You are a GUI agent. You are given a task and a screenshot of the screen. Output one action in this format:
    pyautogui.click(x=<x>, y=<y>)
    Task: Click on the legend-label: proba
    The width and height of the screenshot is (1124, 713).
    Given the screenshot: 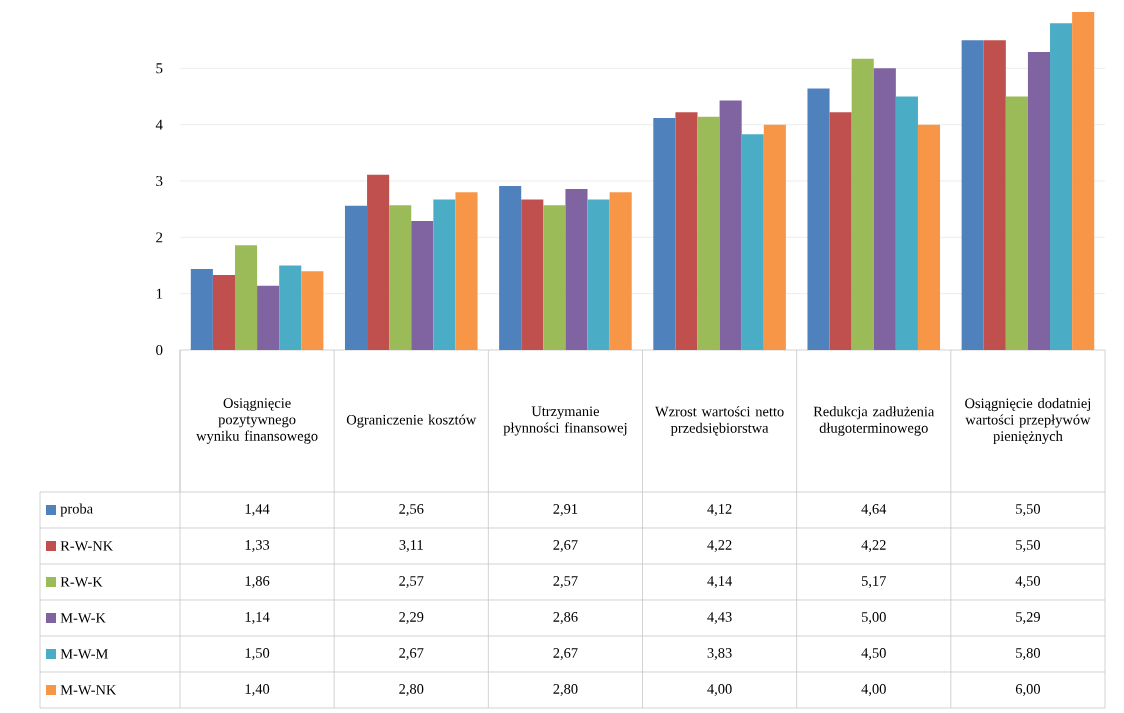 What is the action you would take?
    pyautogui.click(x=76, y=510)
    